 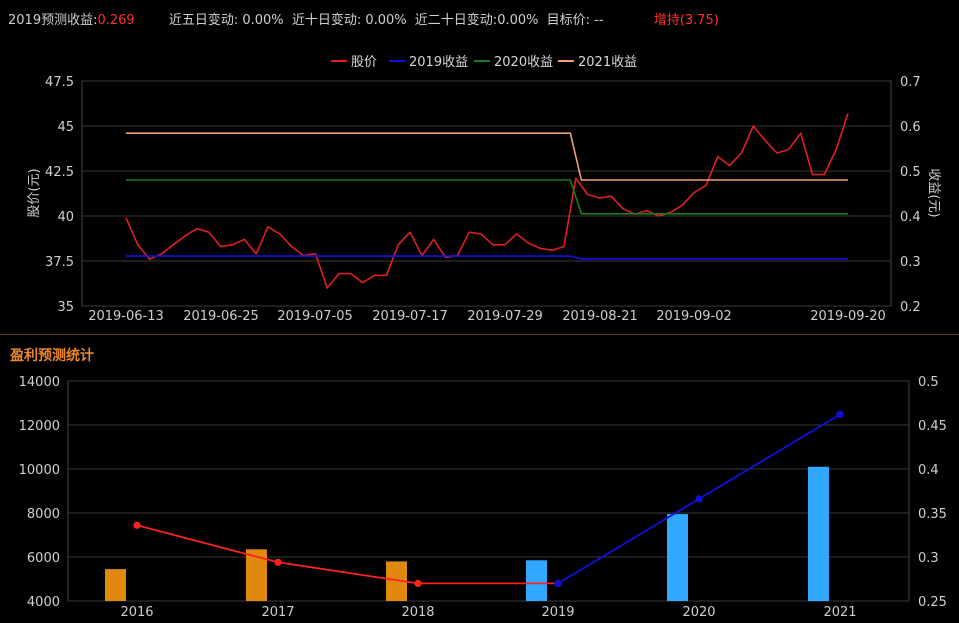 What do you see at coordinates (116, 20) in the screenshot?
I see `forecast-value: 0.269` at bounding box center [116, 20].